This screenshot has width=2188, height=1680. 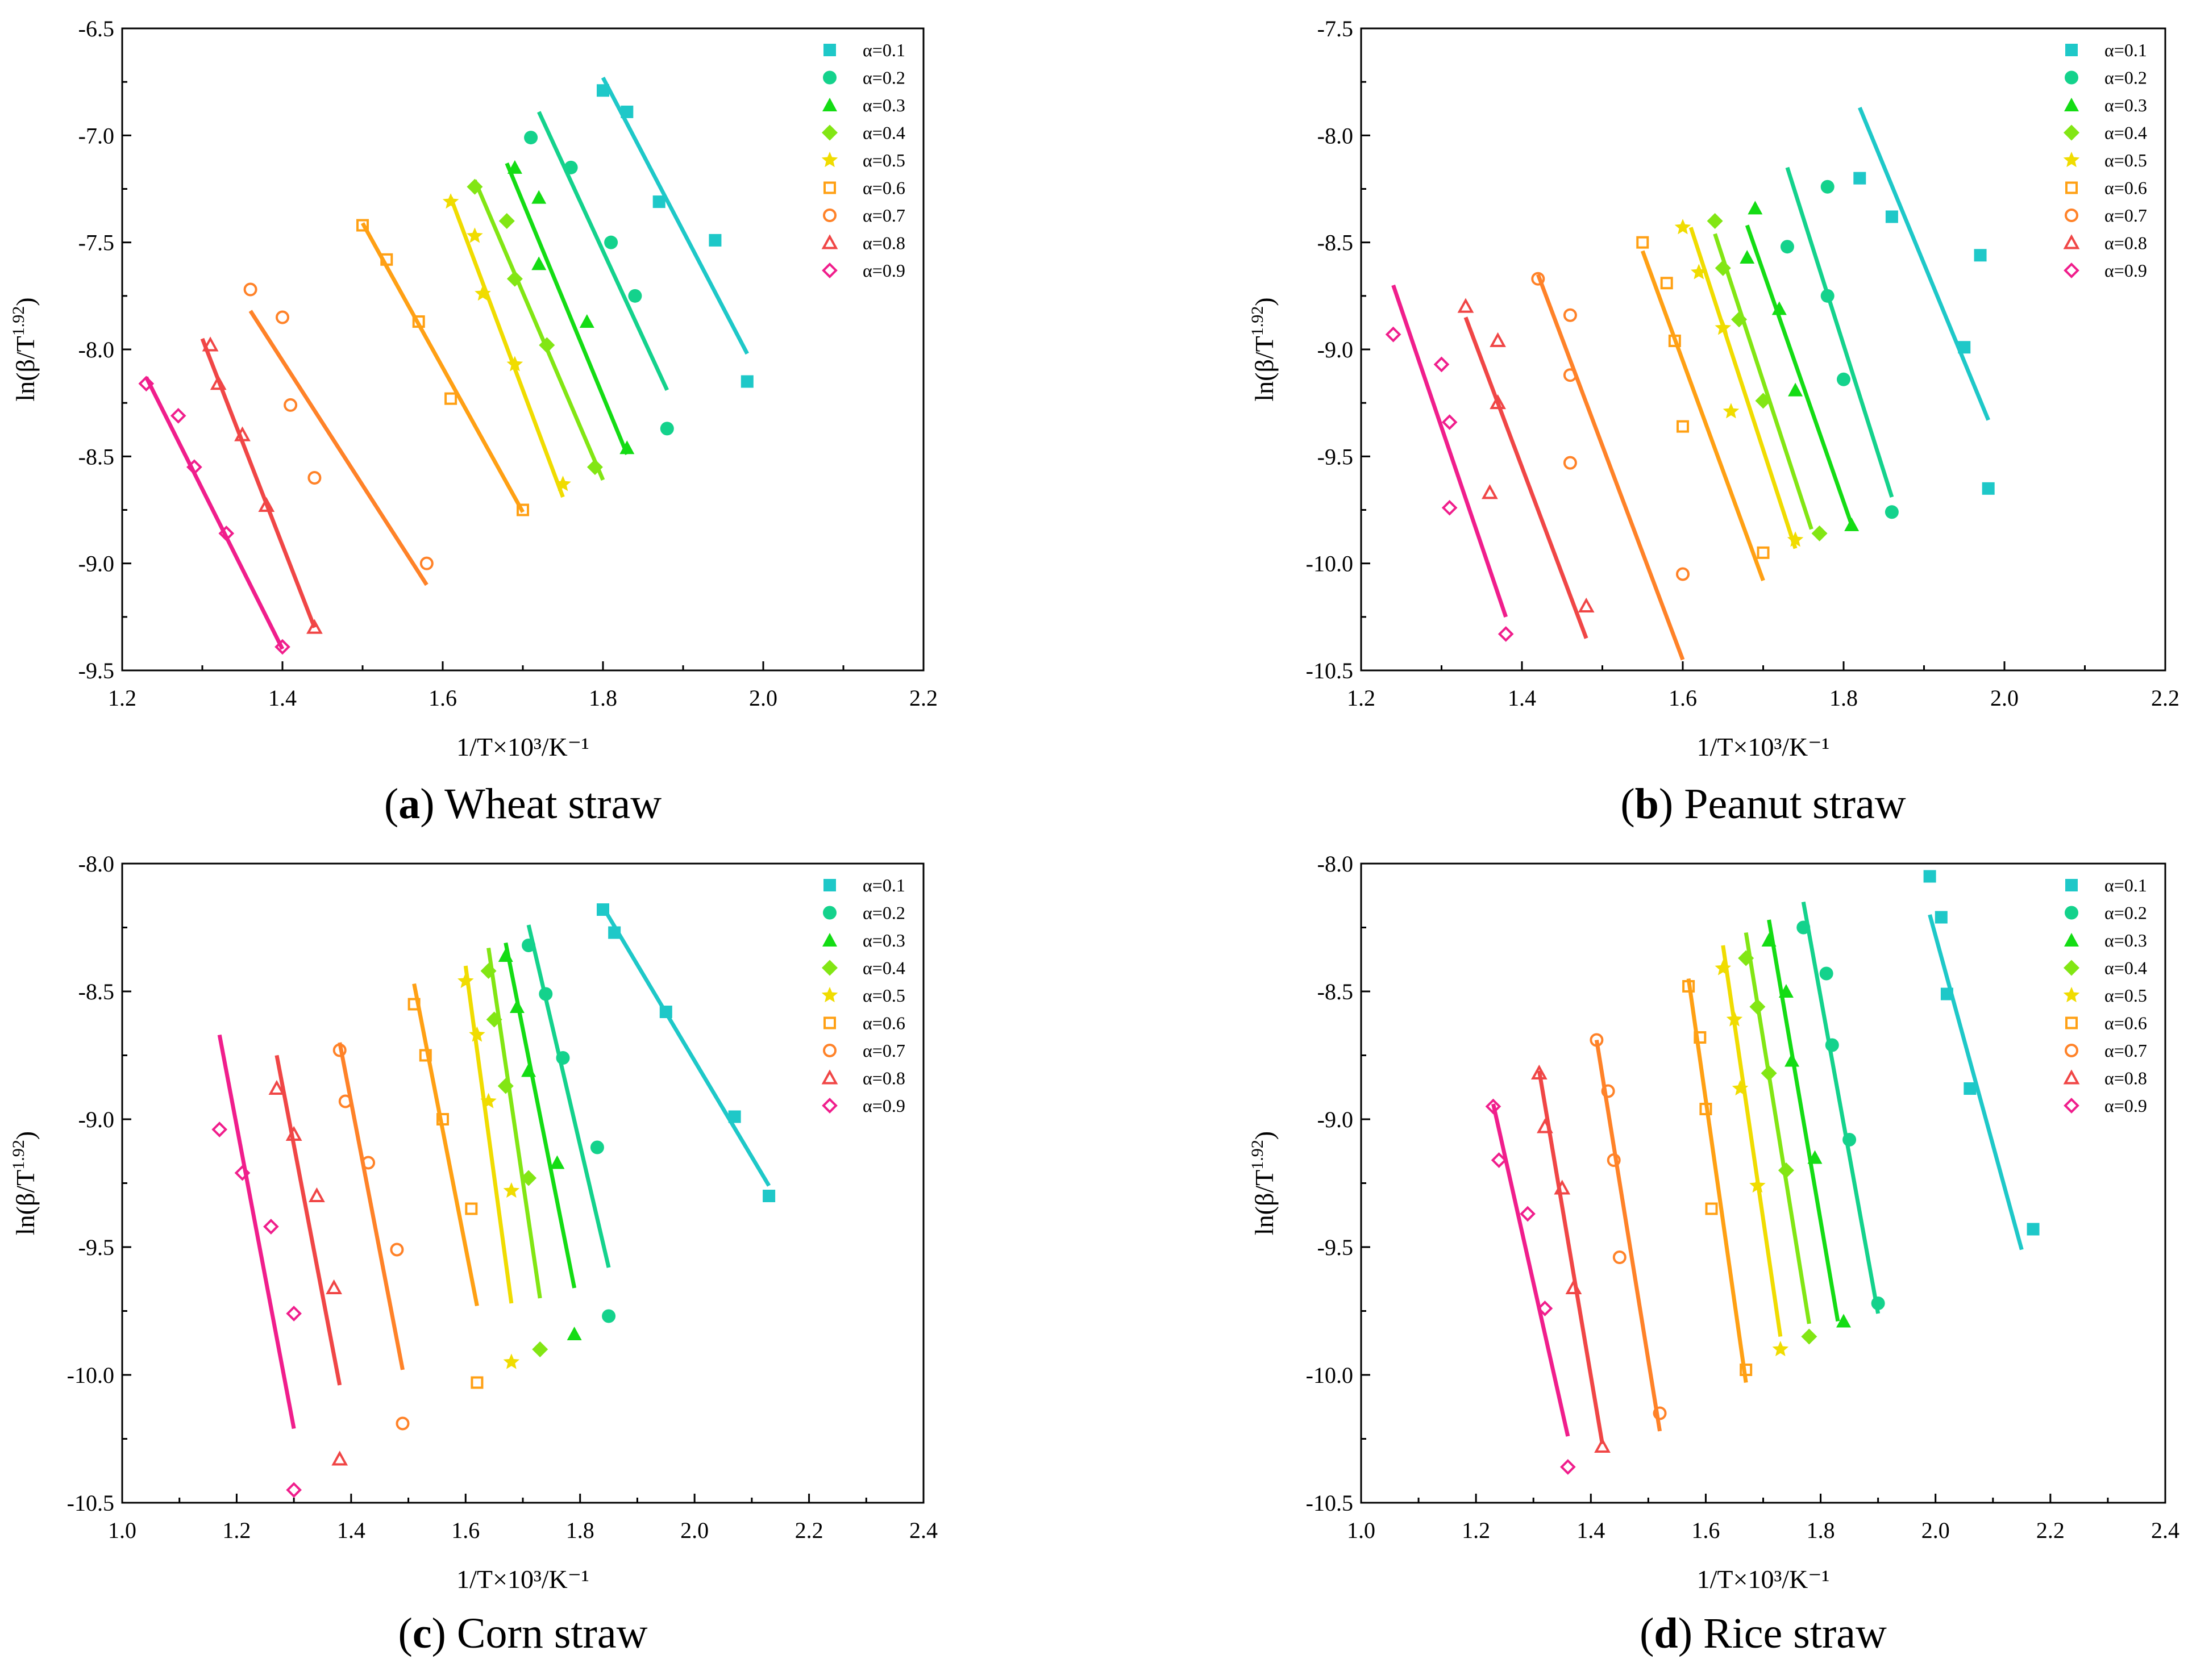 I want to click on y-axis-label: ln(β/T1.92), so click(x=1263, y=1183).